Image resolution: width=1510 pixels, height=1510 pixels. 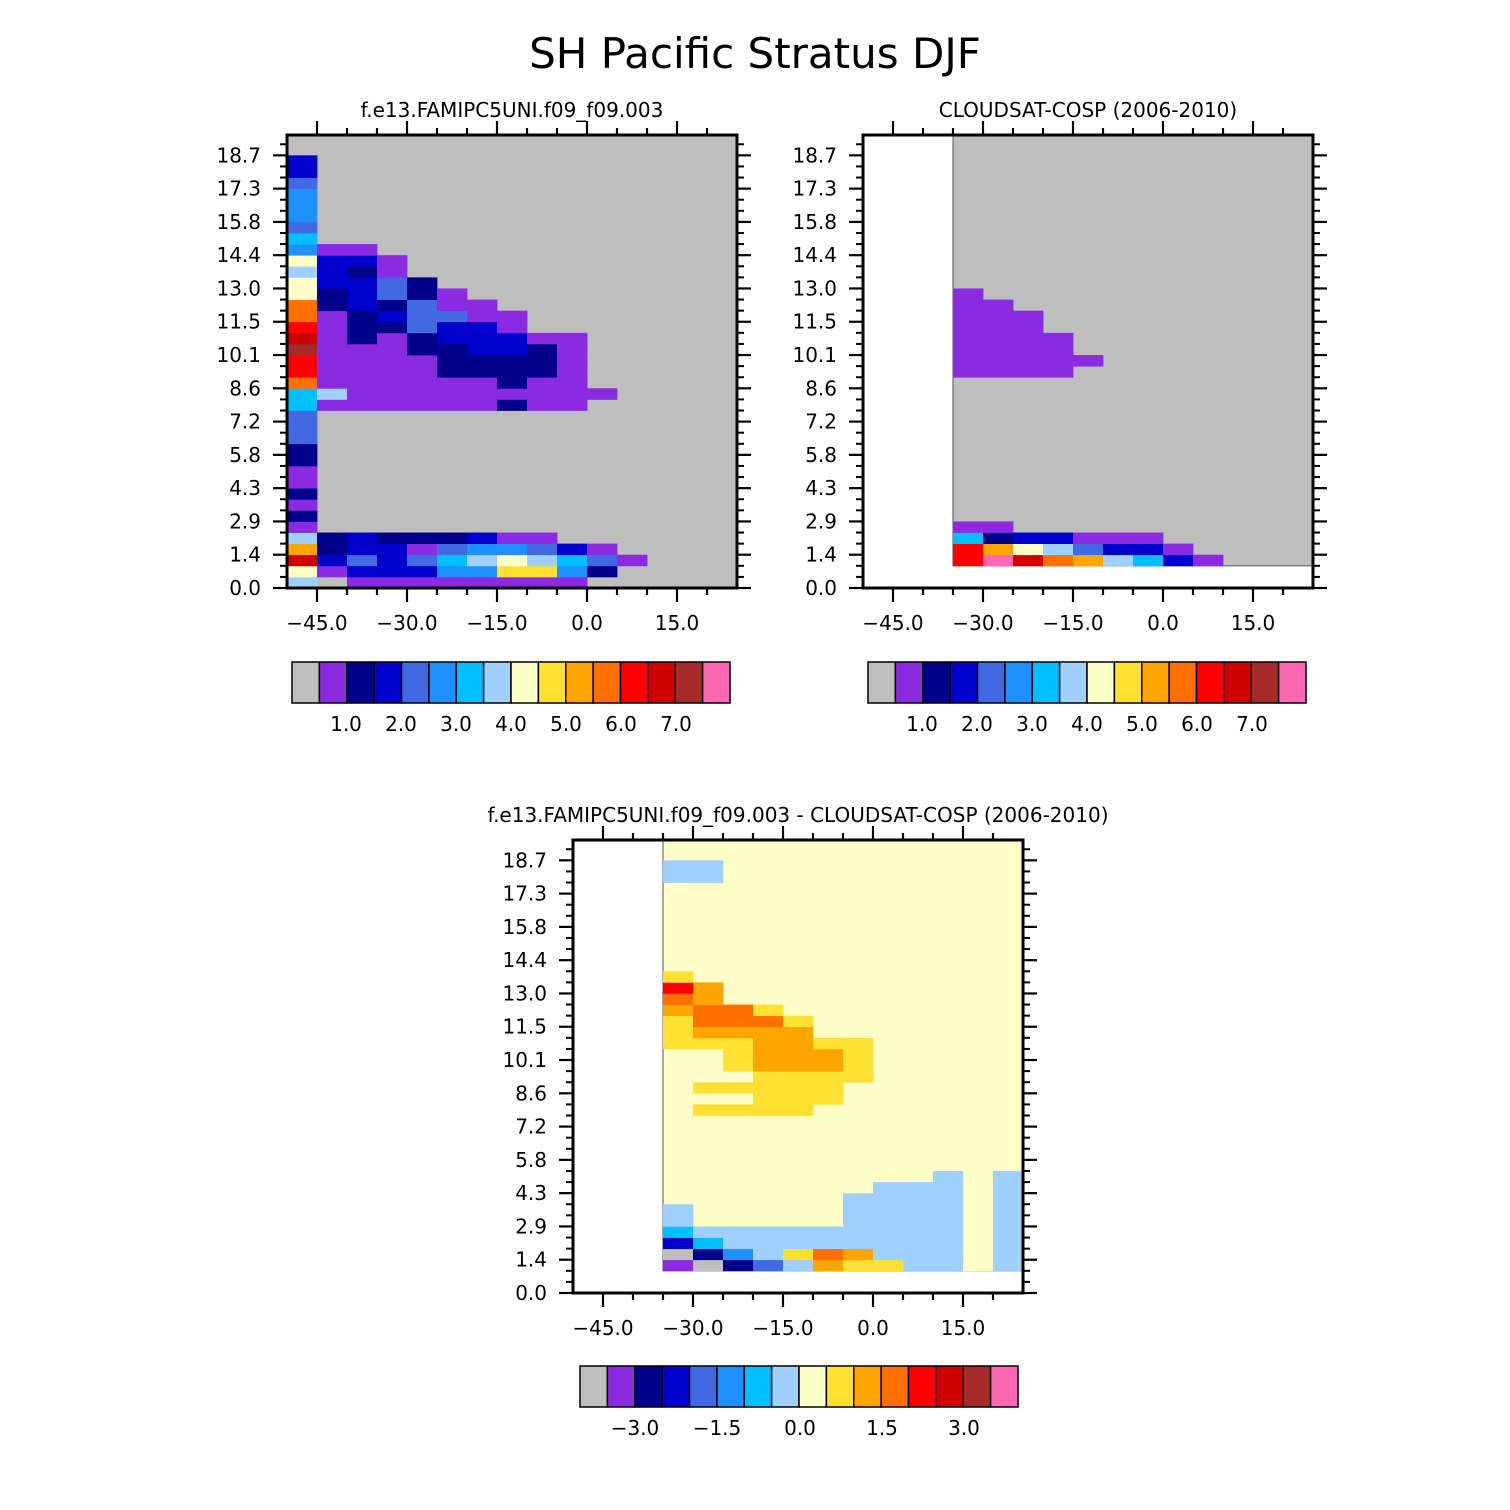 I want to click on y-tick-label: 10.1, so click(x=238, y=355).